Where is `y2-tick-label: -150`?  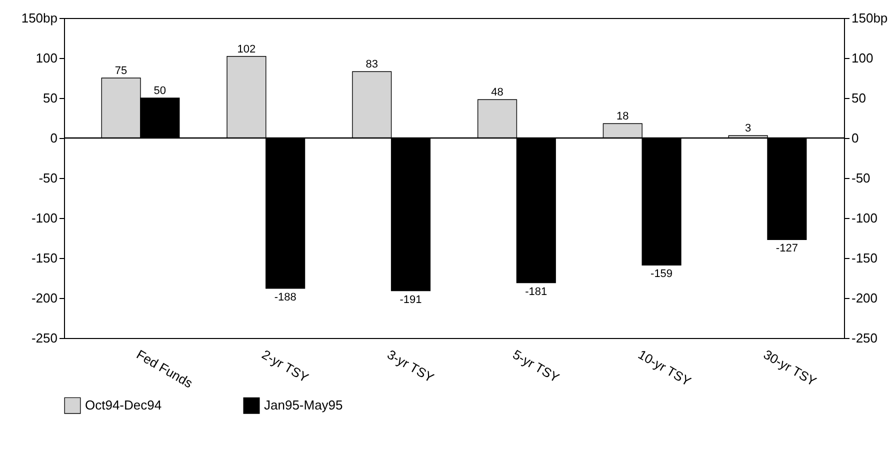 y2-tick-label: -150 is located at coordinates (865, 258).